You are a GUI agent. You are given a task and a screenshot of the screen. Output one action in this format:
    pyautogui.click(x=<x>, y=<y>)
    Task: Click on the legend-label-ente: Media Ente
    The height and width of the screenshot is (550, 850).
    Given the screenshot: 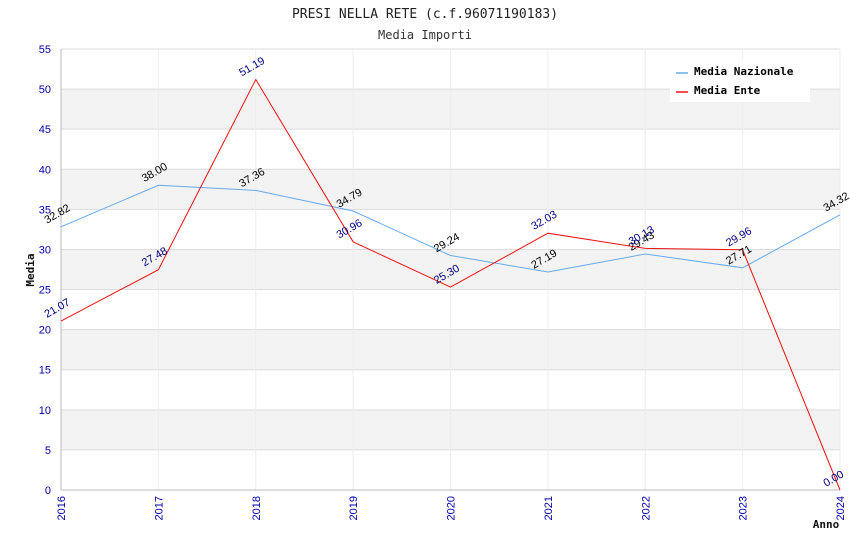 What is the action you would take?
    pyautogui.click(x=727, y=90)
    